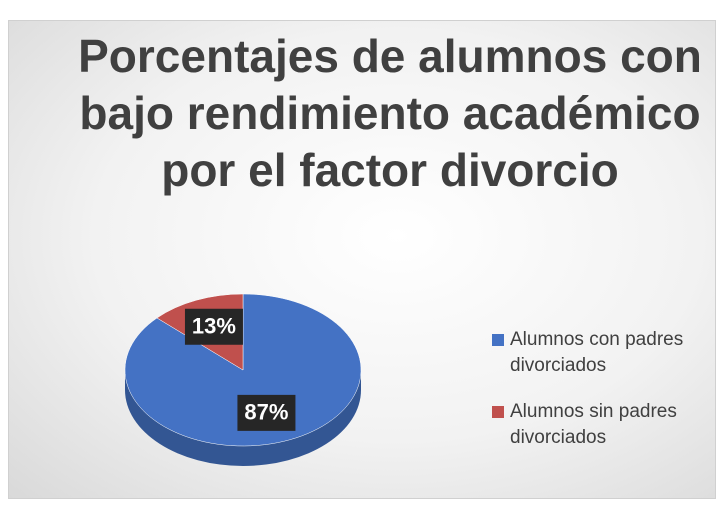 The width and height of the screenshot is (722, 506). I want to click on legend-line: Alumnos con padres, so click(596, 339).